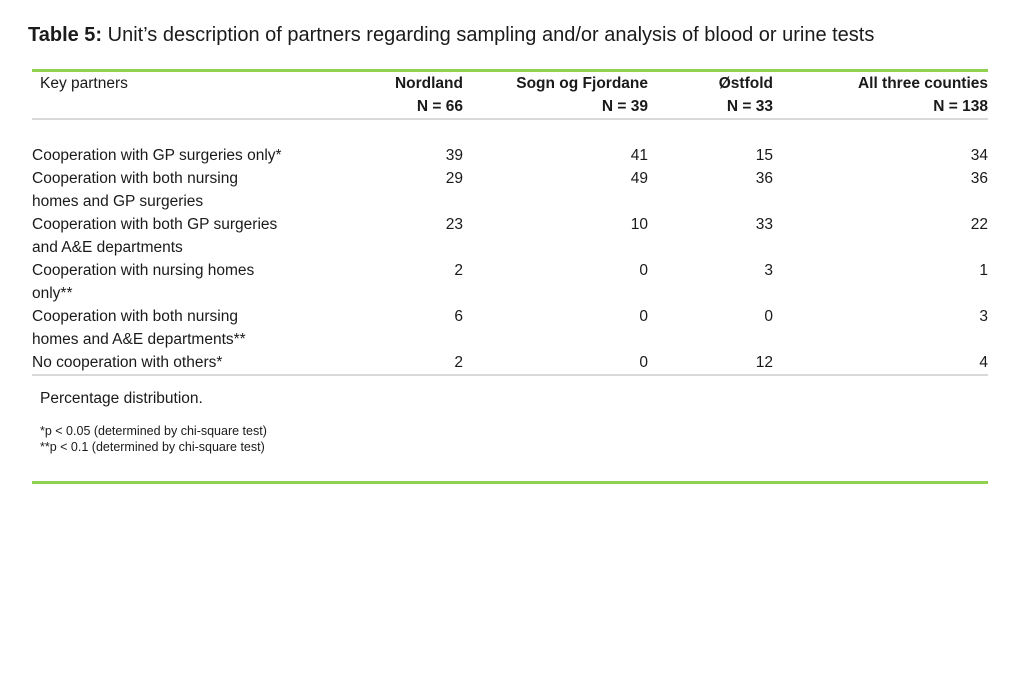  I want to click on row-label-line: and A&E departments, so click(107, 247).